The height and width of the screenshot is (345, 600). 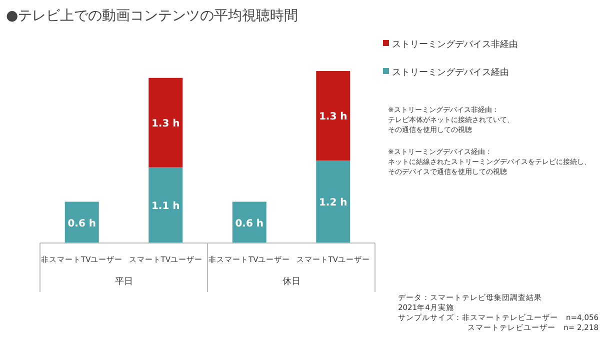 I want to click on chart-title: ●テレビ上での動画コンテンツの平均視聴時間, so click(x=152, y=16).